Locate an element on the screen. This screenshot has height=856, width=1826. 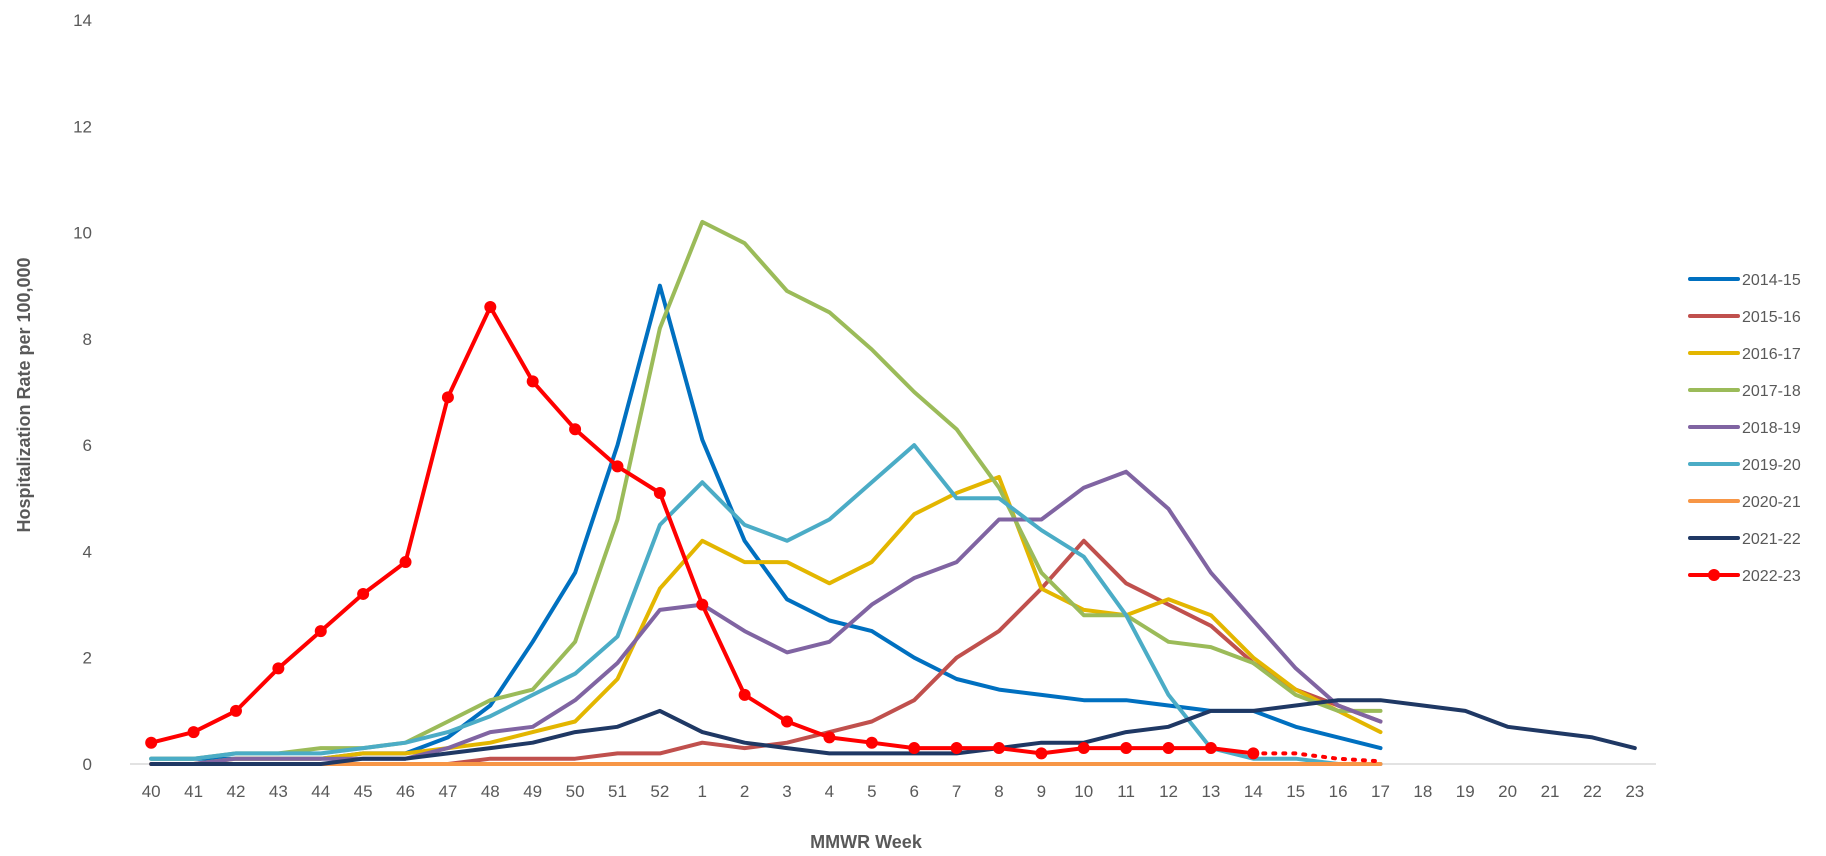
y-tick-label: 0 is located at coordinates (87, 764).